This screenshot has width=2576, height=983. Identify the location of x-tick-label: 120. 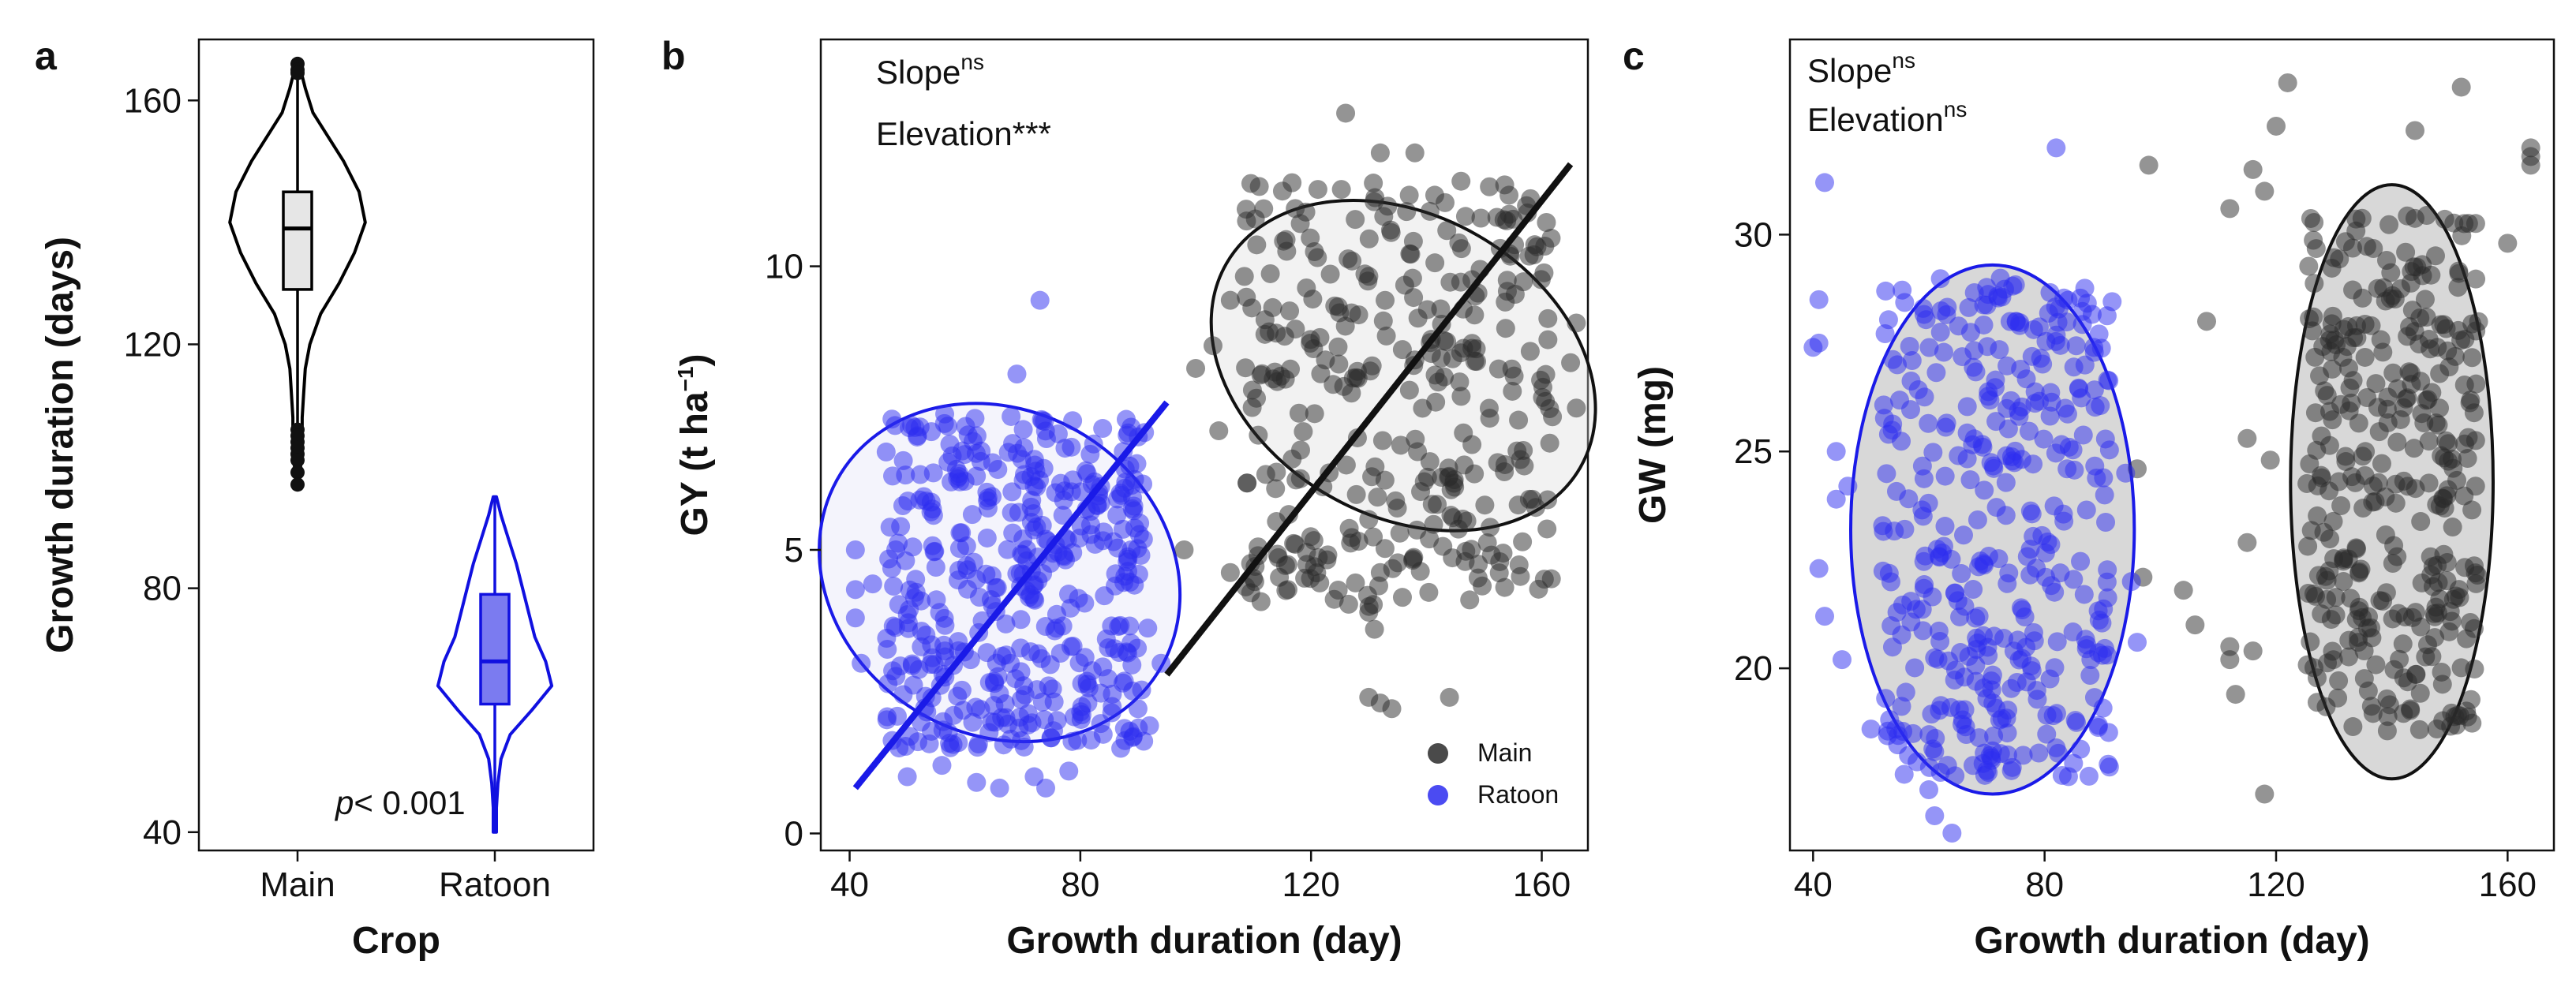
(2276, 884).